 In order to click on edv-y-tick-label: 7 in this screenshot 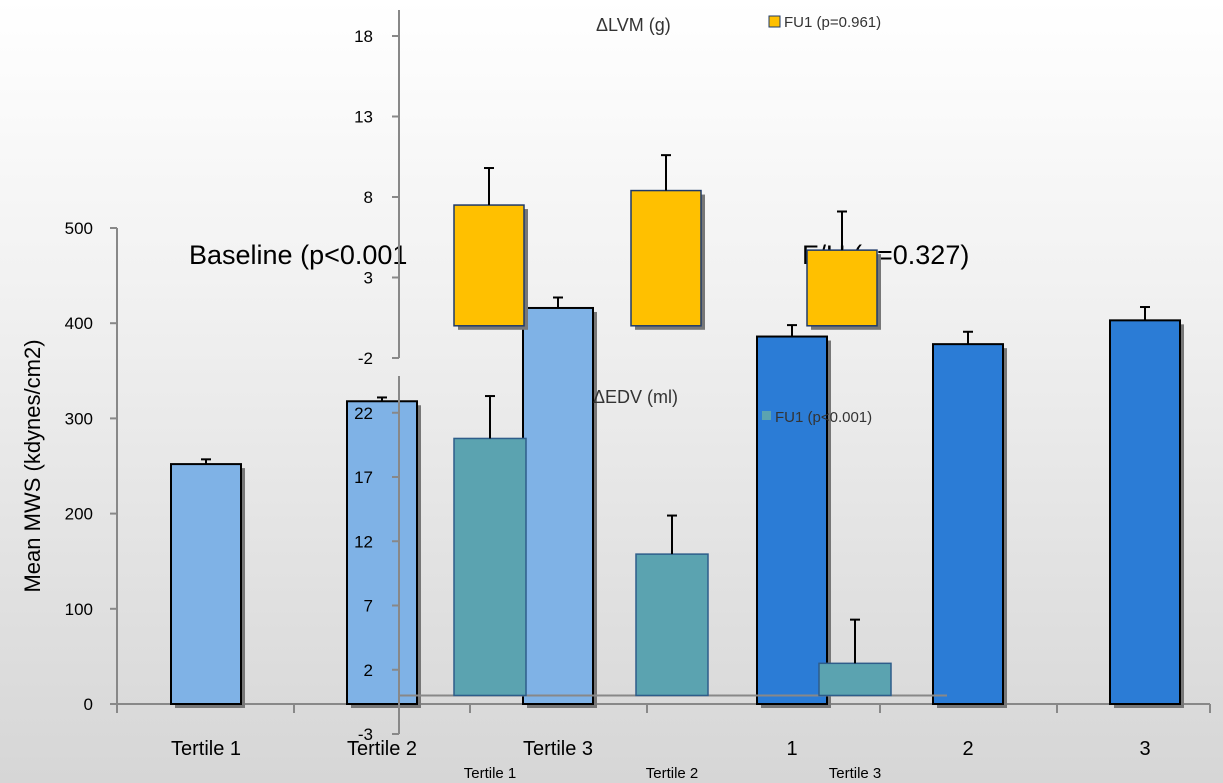, I will do `click(368, 606)`.